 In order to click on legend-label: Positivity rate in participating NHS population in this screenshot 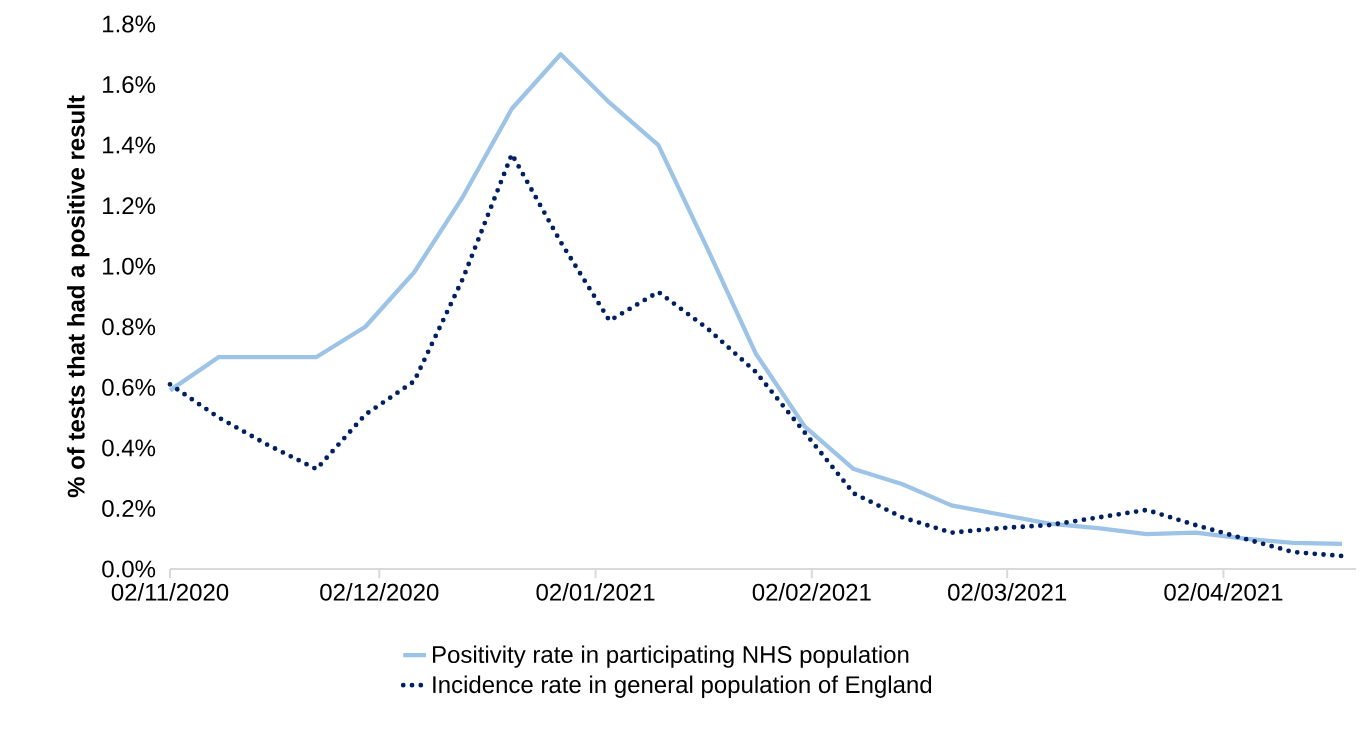, I will do `click(671, 656)`.